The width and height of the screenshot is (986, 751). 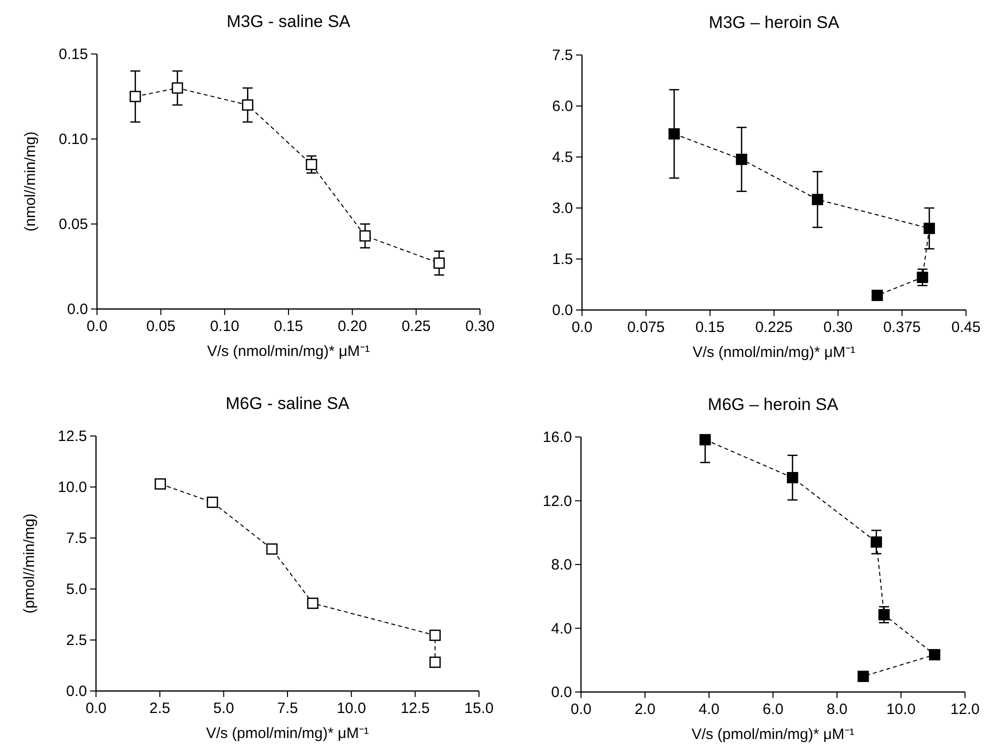 What do you see at coordinates (774, 327) in the screenshot?
I see `x-tick-label: 0.225` at bounding box center [774, 327].